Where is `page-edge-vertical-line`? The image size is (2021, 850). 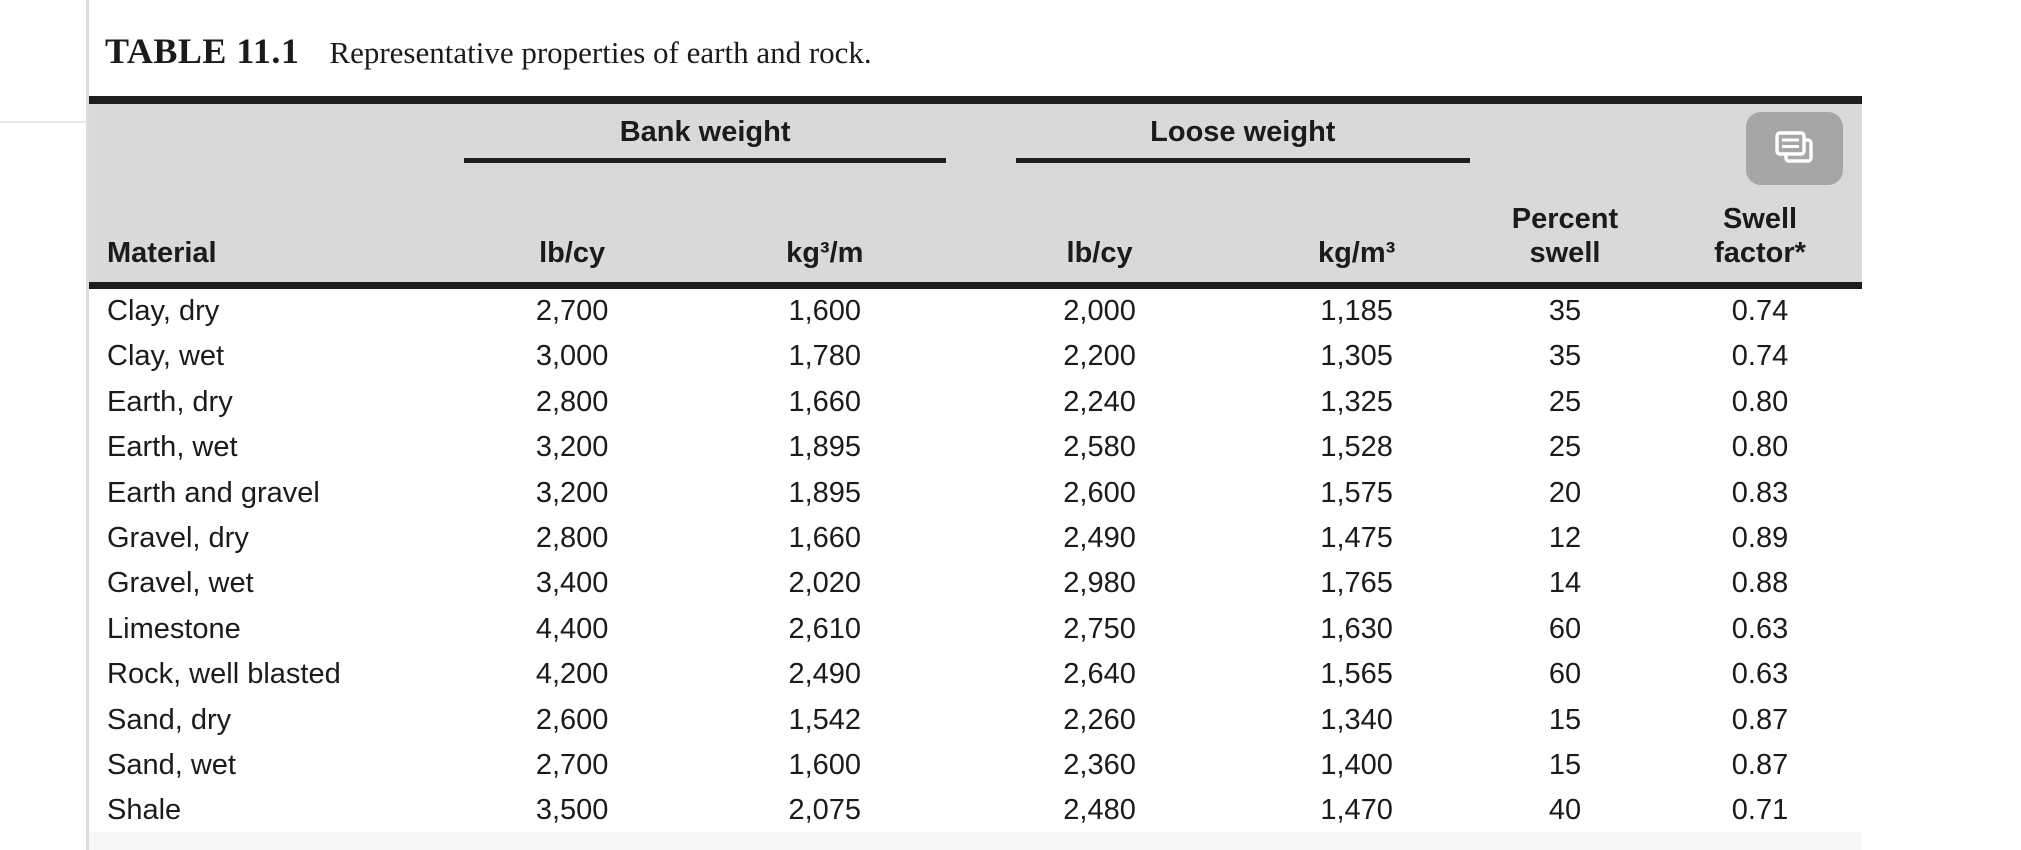 page-edge-vertical-line is located at coordinates (87, 425).